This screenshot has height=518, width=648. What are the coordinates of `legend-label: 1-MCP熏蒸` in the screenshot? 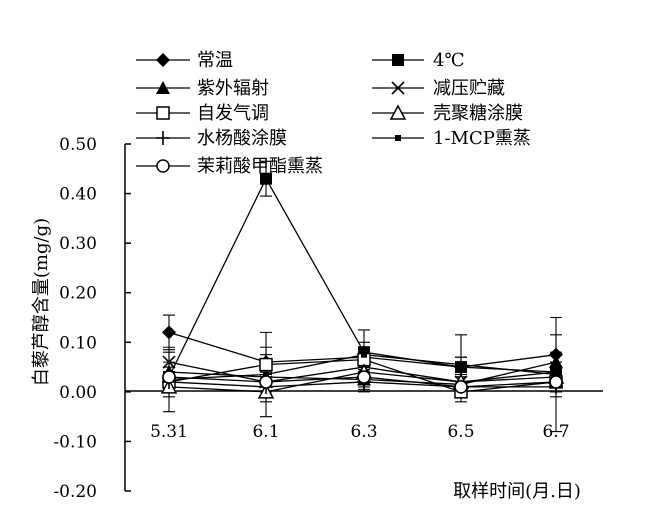 It's located at (482, 138).